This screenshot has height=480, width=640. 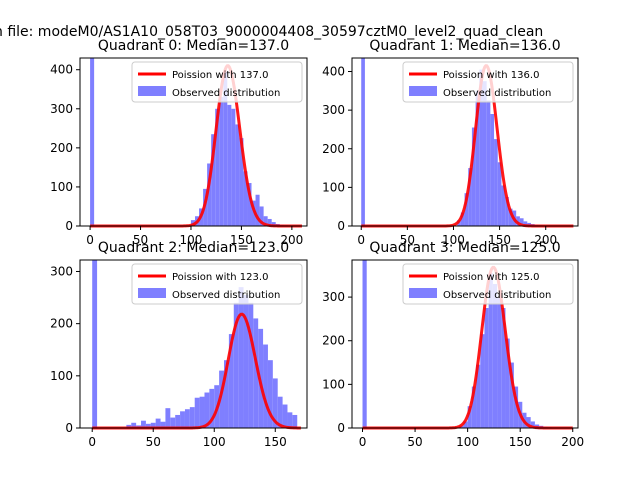 I want to click on legend-box, so click(x=488, y=284).